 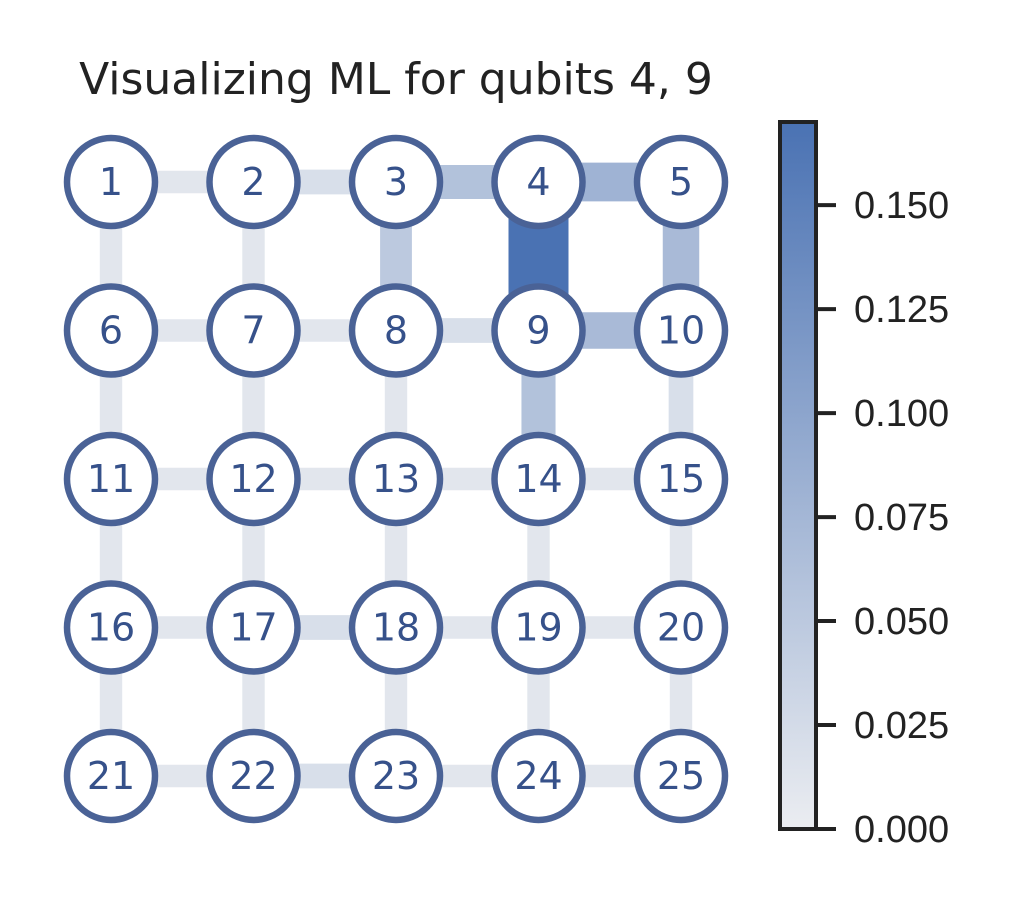 I want to click on qubit-label: 9, so click(x=538, y=331).